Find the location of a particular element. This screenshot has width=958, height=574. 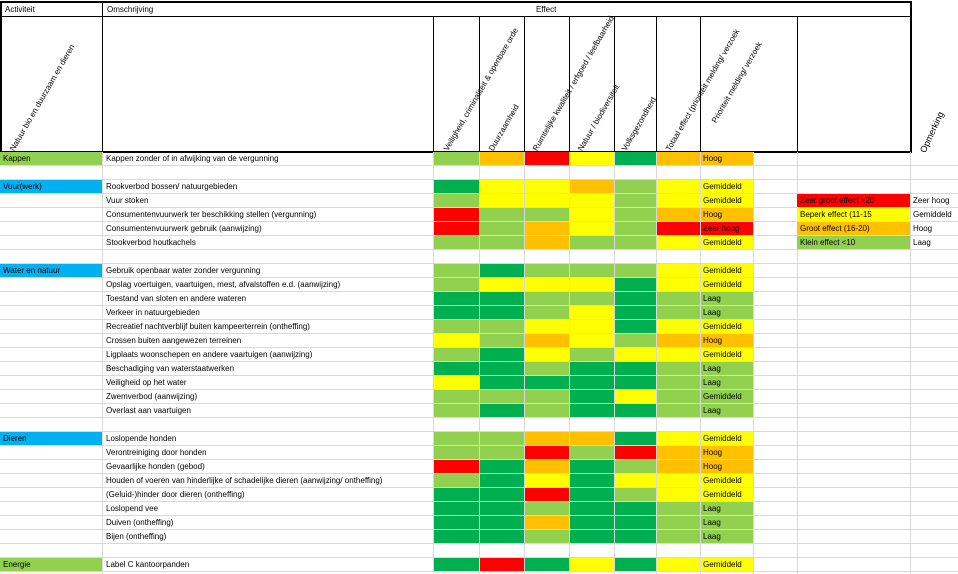

header-effect: Effect is located at coordinates (546, 9).